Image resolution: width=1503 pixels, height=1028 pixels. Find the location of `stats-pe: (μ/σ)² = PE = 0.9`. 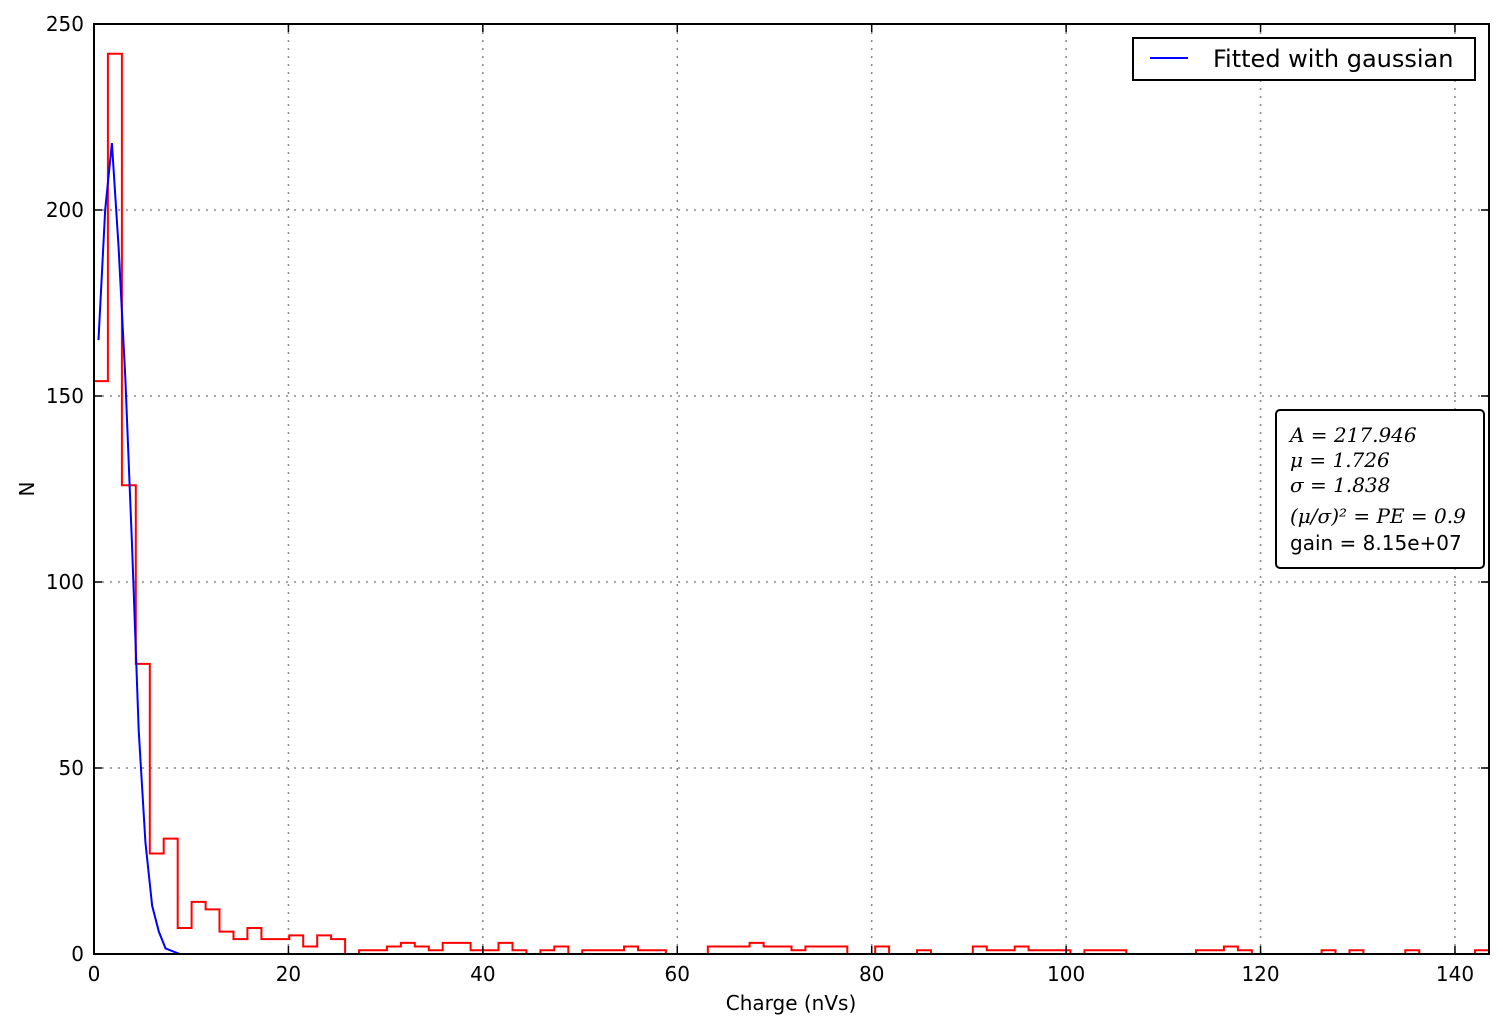

stats-pe: (μ/σ)² = PE = 0.9 is located at coordinates (1378, 516).